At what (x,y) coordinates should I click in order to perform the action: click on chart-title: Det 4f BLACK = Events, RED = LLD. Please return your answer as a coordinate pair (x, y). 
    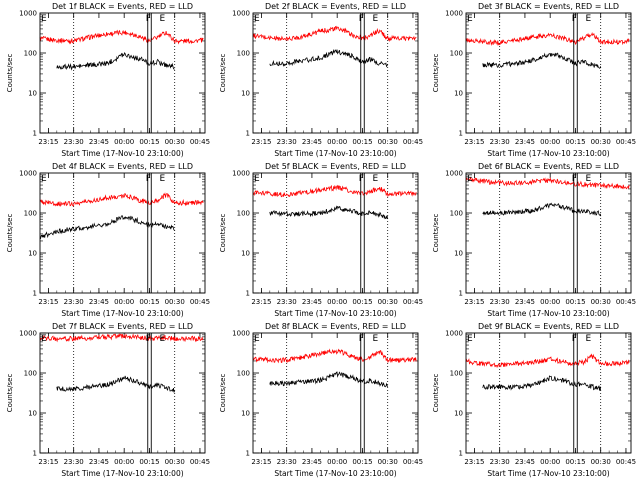
    Looking at the image, I should click on (122, 166).